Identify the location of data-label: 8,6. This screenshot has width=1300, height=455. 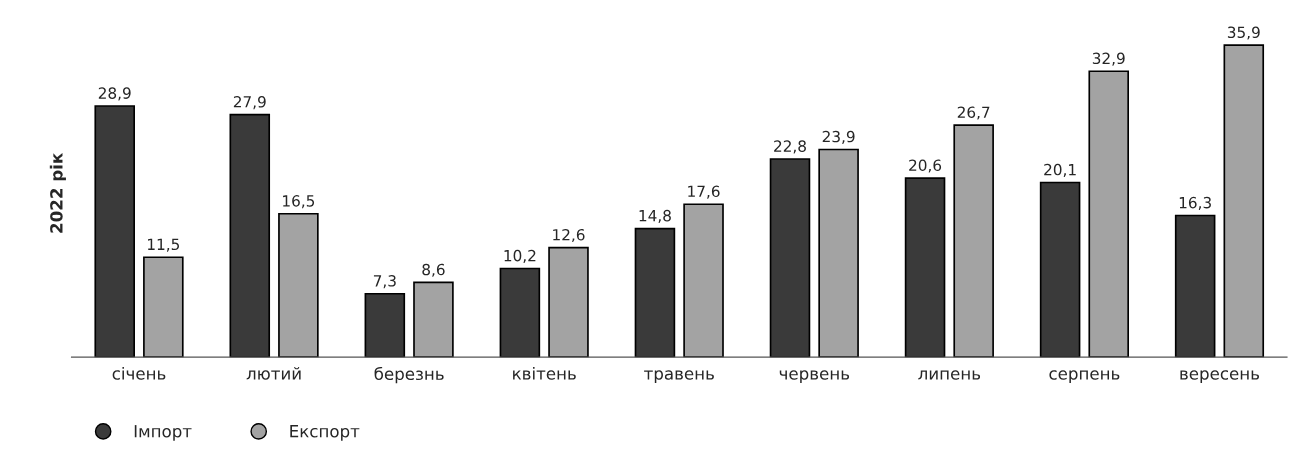
(433, 270).